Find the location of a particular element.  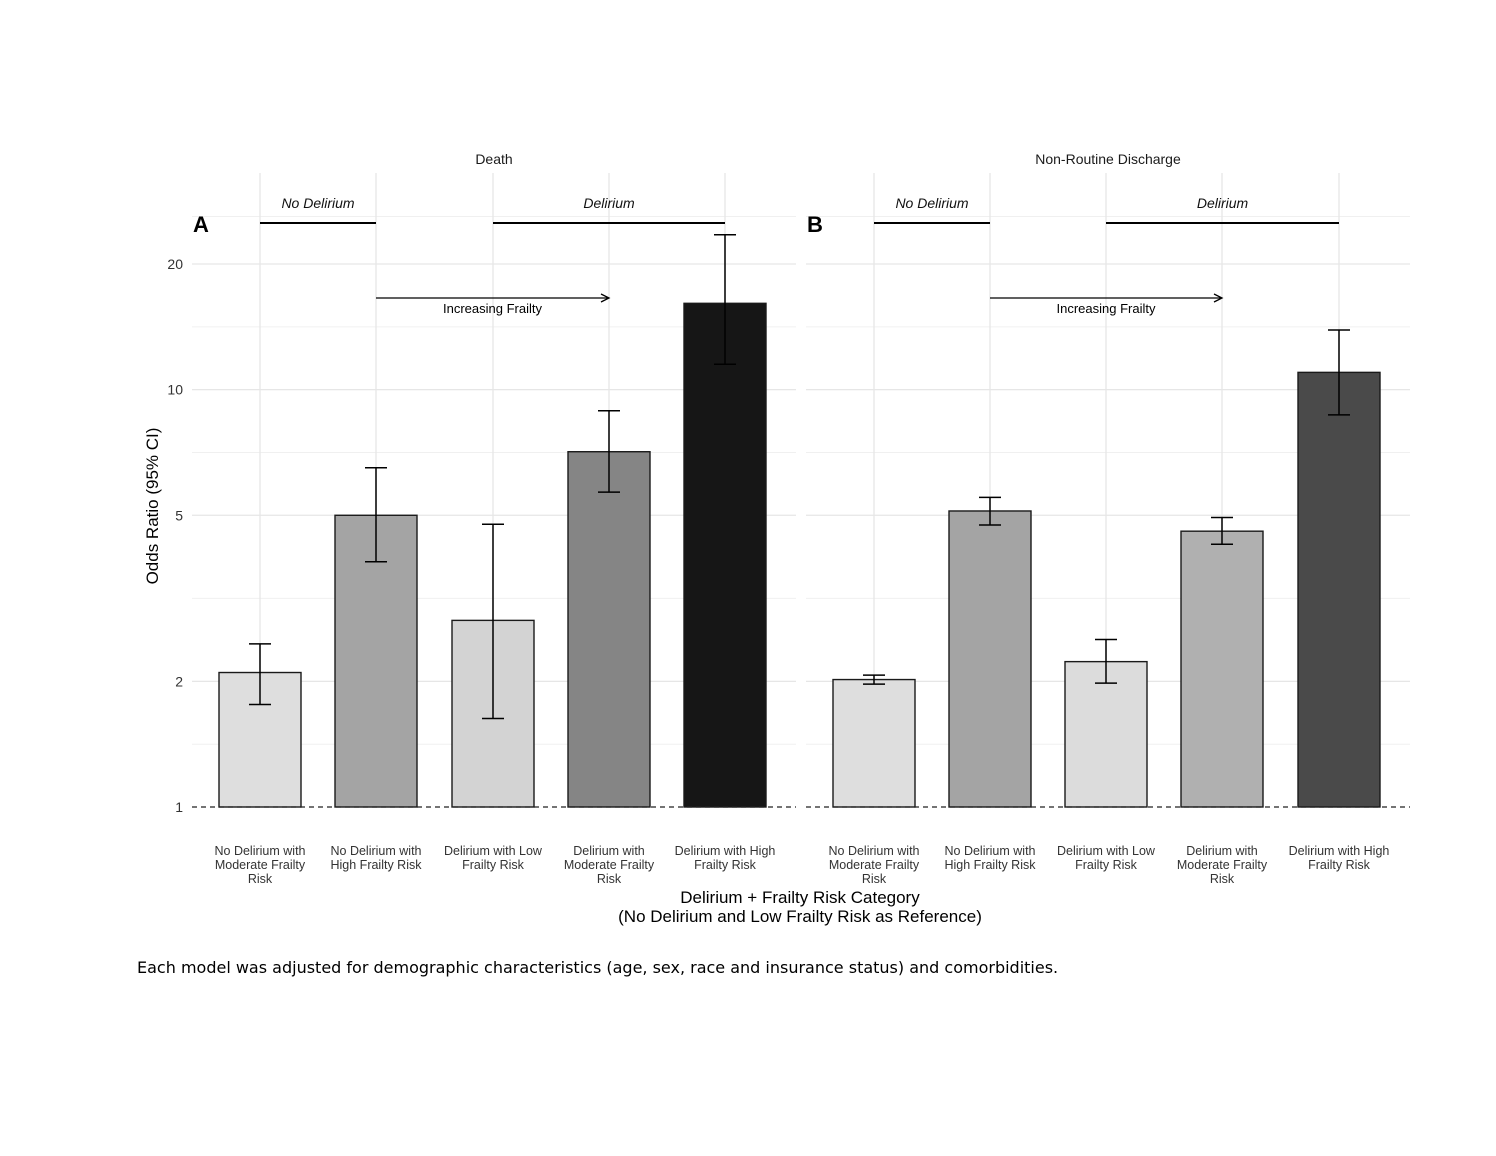

panel-letter-a: A is located at coordinates (201, 224).